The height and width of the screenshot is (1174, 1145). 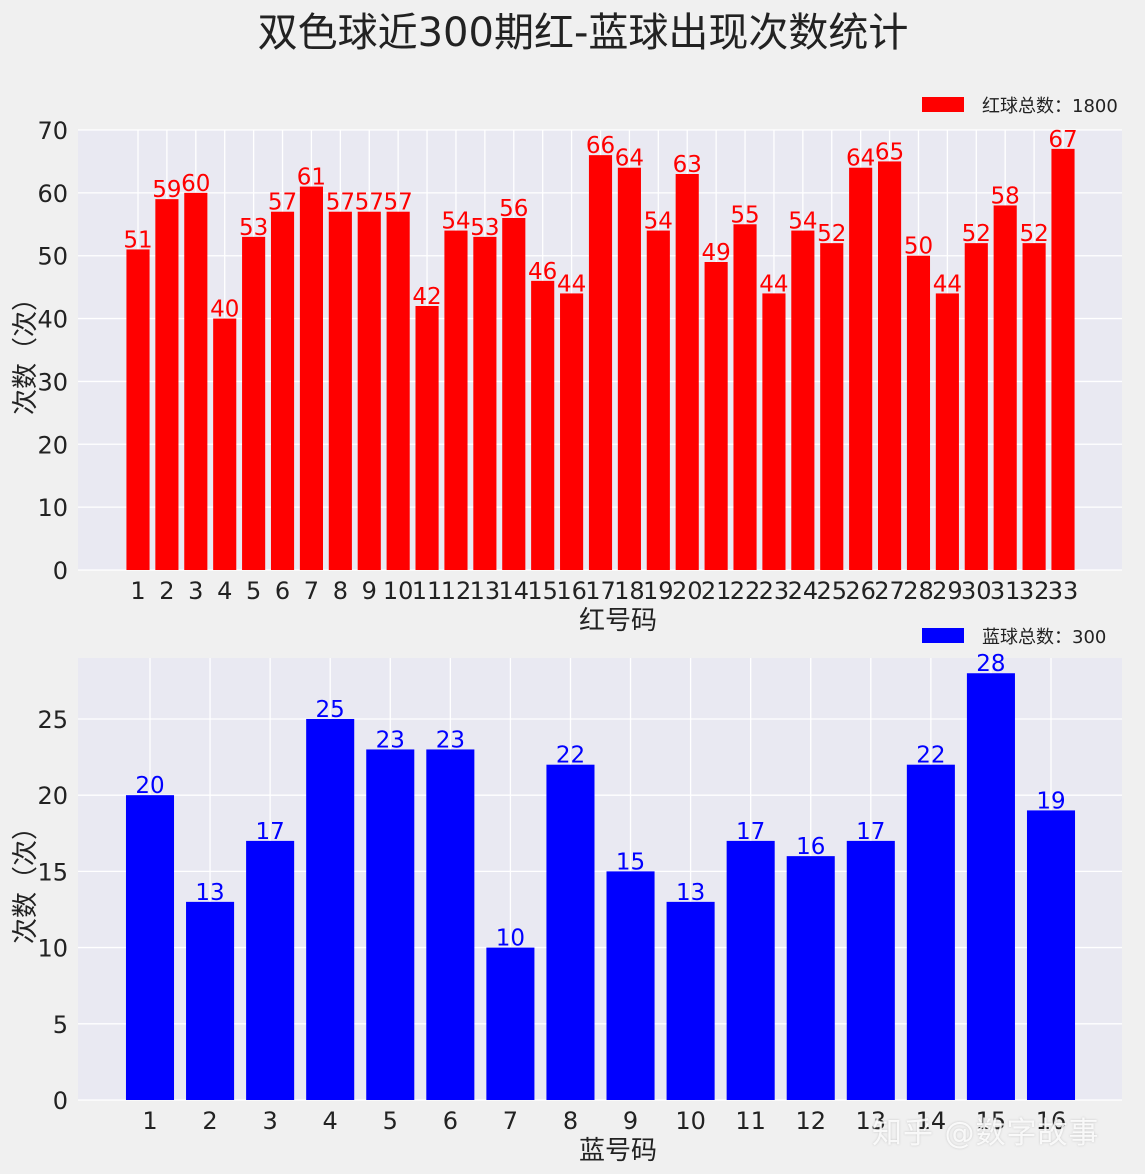 What do you see at coordinates (166, 190) in the screenshot?
I see `data-label: 59` at bounding box center [166, 190].